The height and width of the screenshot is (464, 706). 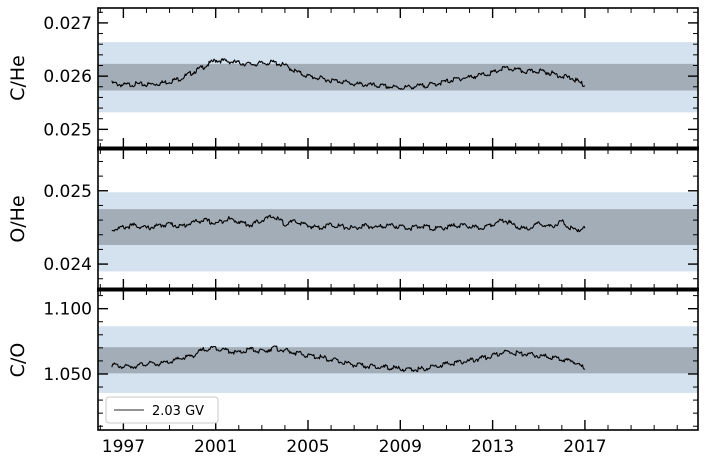 I want to click on y-tick-label: 0.027, so click(x=67, y=24).